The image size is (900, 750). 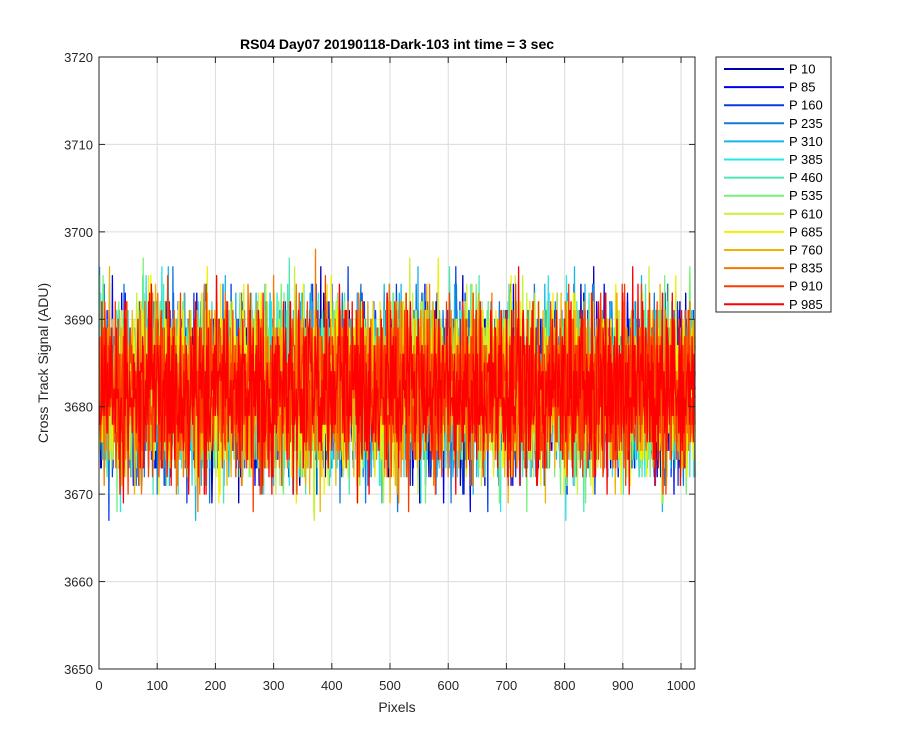 I want to click on legend-label: P 235, so click(x=806, y=123).